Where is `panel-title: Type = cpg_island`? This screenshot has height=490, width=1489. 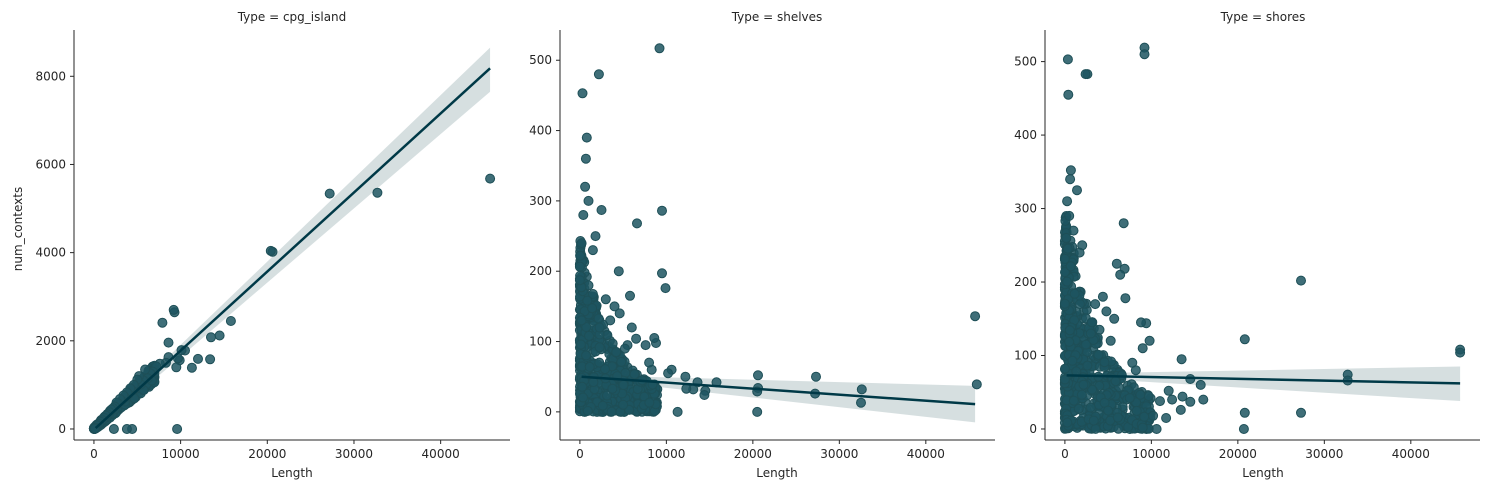
panel-title: Type = cpg_island is located at coordinates (292, 17).